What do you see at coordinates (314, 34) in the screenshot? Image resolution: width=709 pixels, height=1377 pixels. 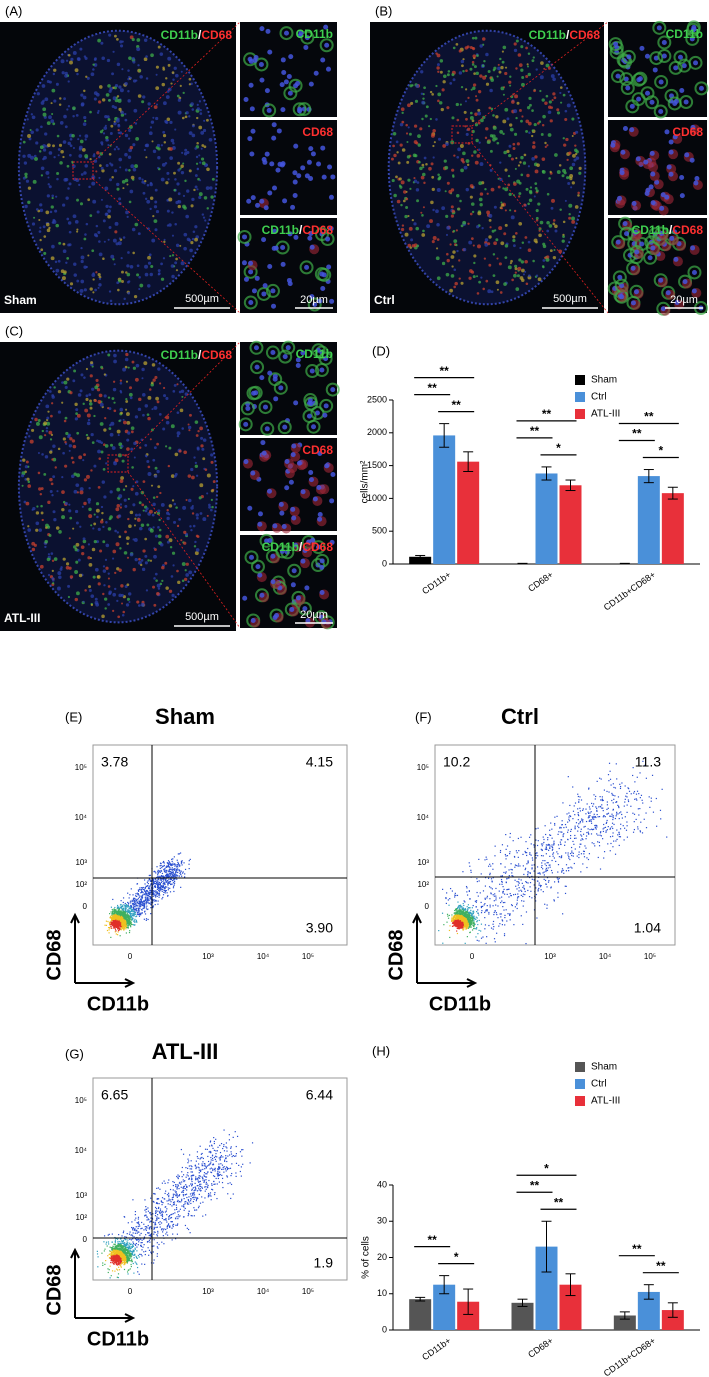 I see `stain-label-part: CD11b` at bounding box center [314, 34].